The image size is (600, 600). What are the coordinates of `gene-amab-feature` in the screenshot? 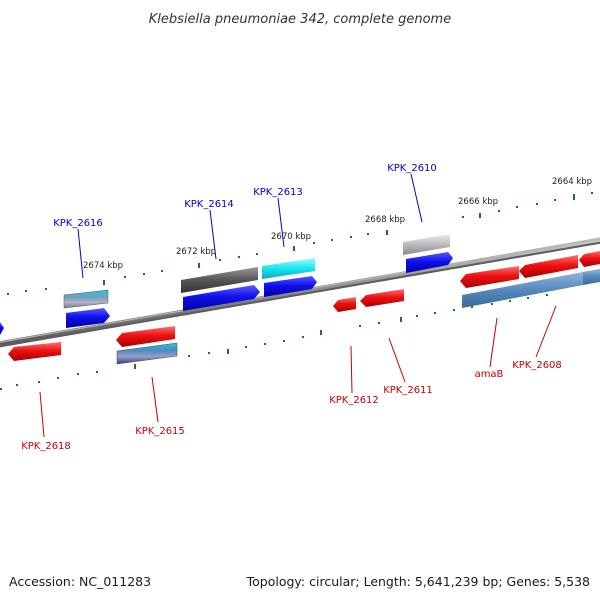 It's located at (522, 290).